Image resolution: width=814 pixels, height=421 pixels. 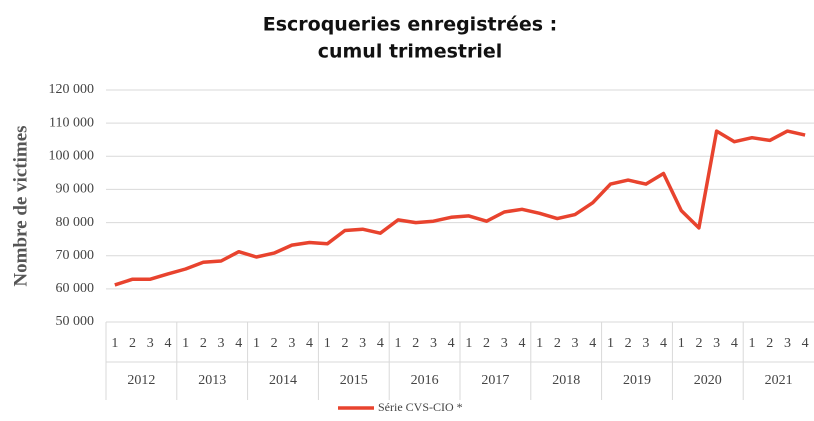 What do you see at coordinates (72, 89) in the screenshot?
I see `y-tick-label: 120 000` at bounding box center [72, 89].